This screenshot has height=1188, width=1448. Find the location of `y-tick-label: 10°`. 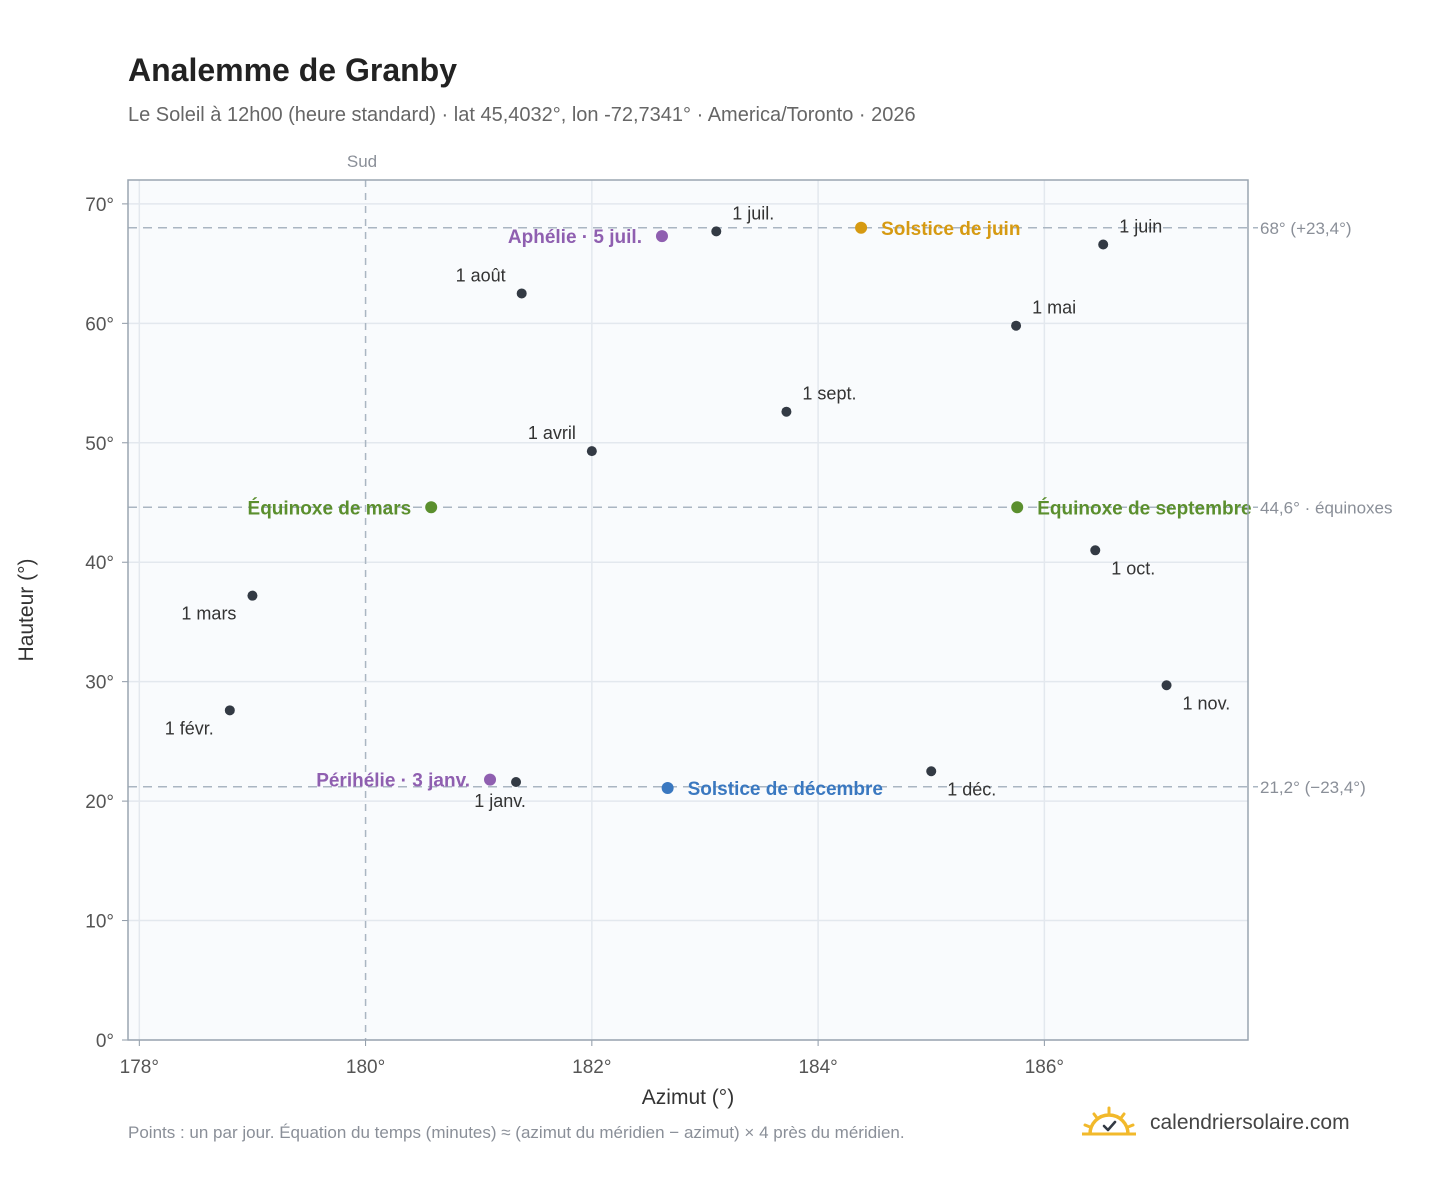

y-tick-label: 10° is located at coordinates (99, 922).